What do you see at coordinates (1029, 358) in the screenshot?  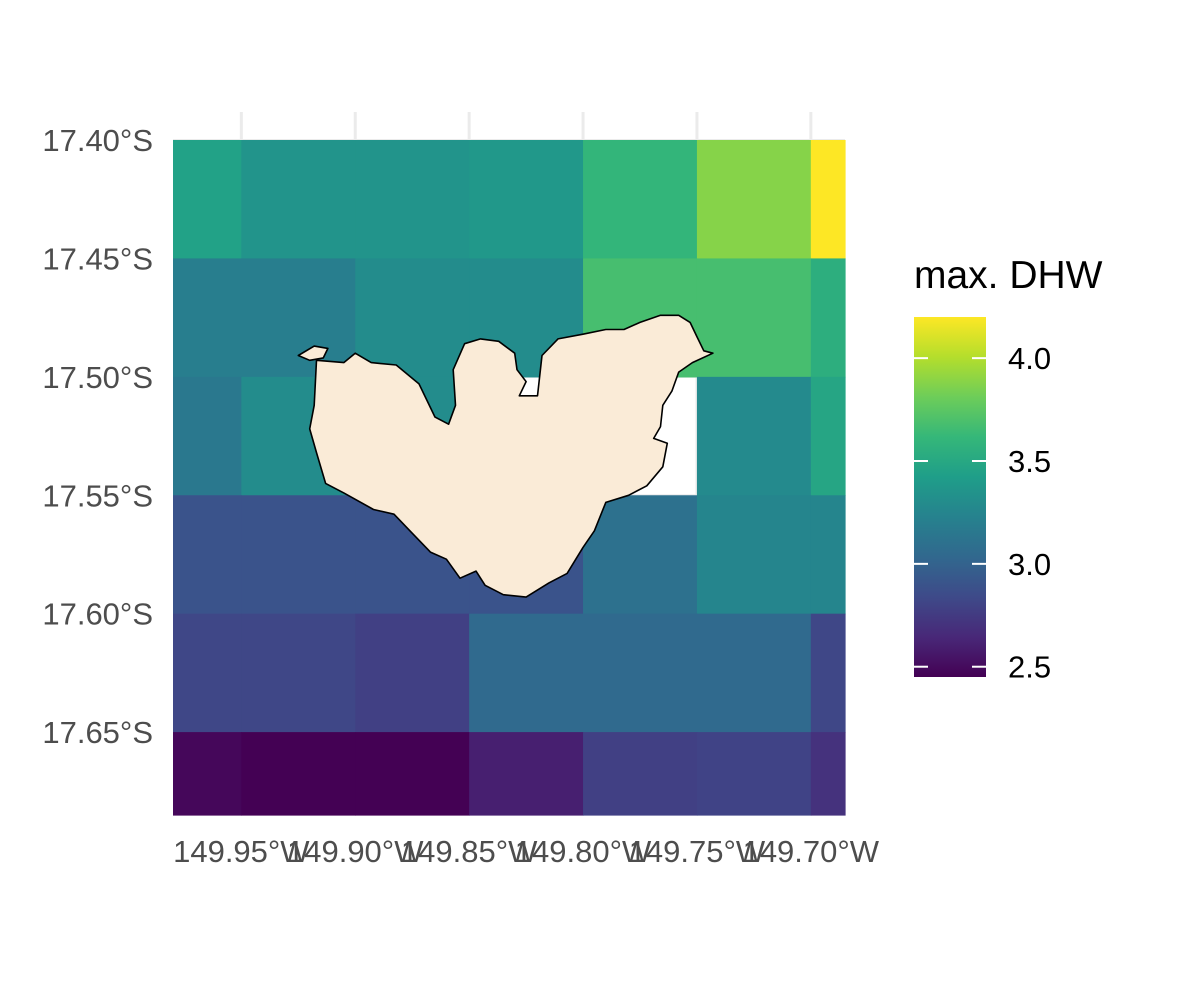 I see `colorbar-tick-label: 4.0` at bounding box center [1029, 358].